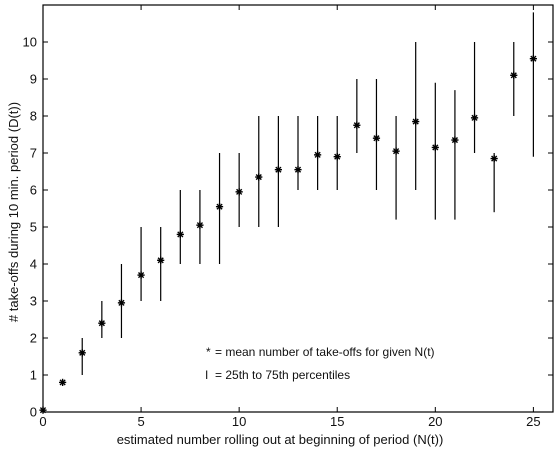  I want to click on legend-symbol-range: I, so click(206, 375).